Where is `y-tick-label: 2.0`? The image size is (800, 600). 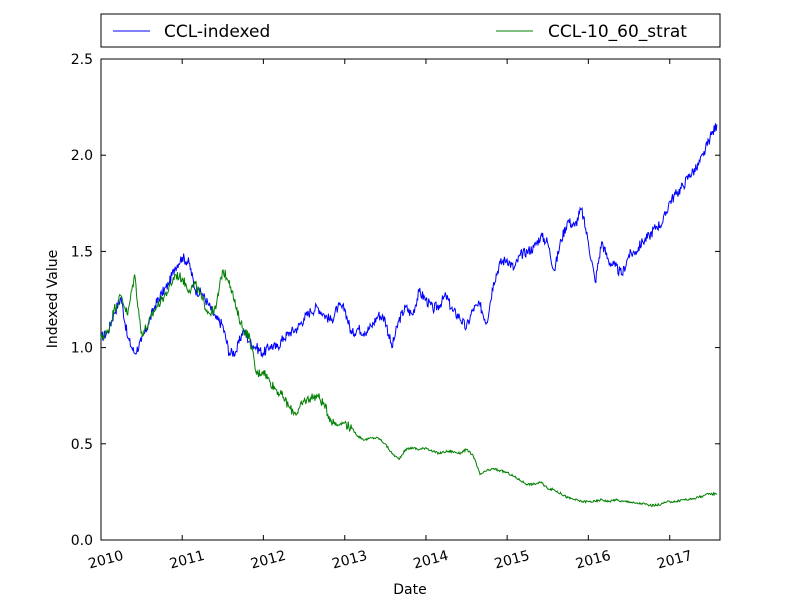 y-tick-label: 2.0 is located at coordinates (82, 156).